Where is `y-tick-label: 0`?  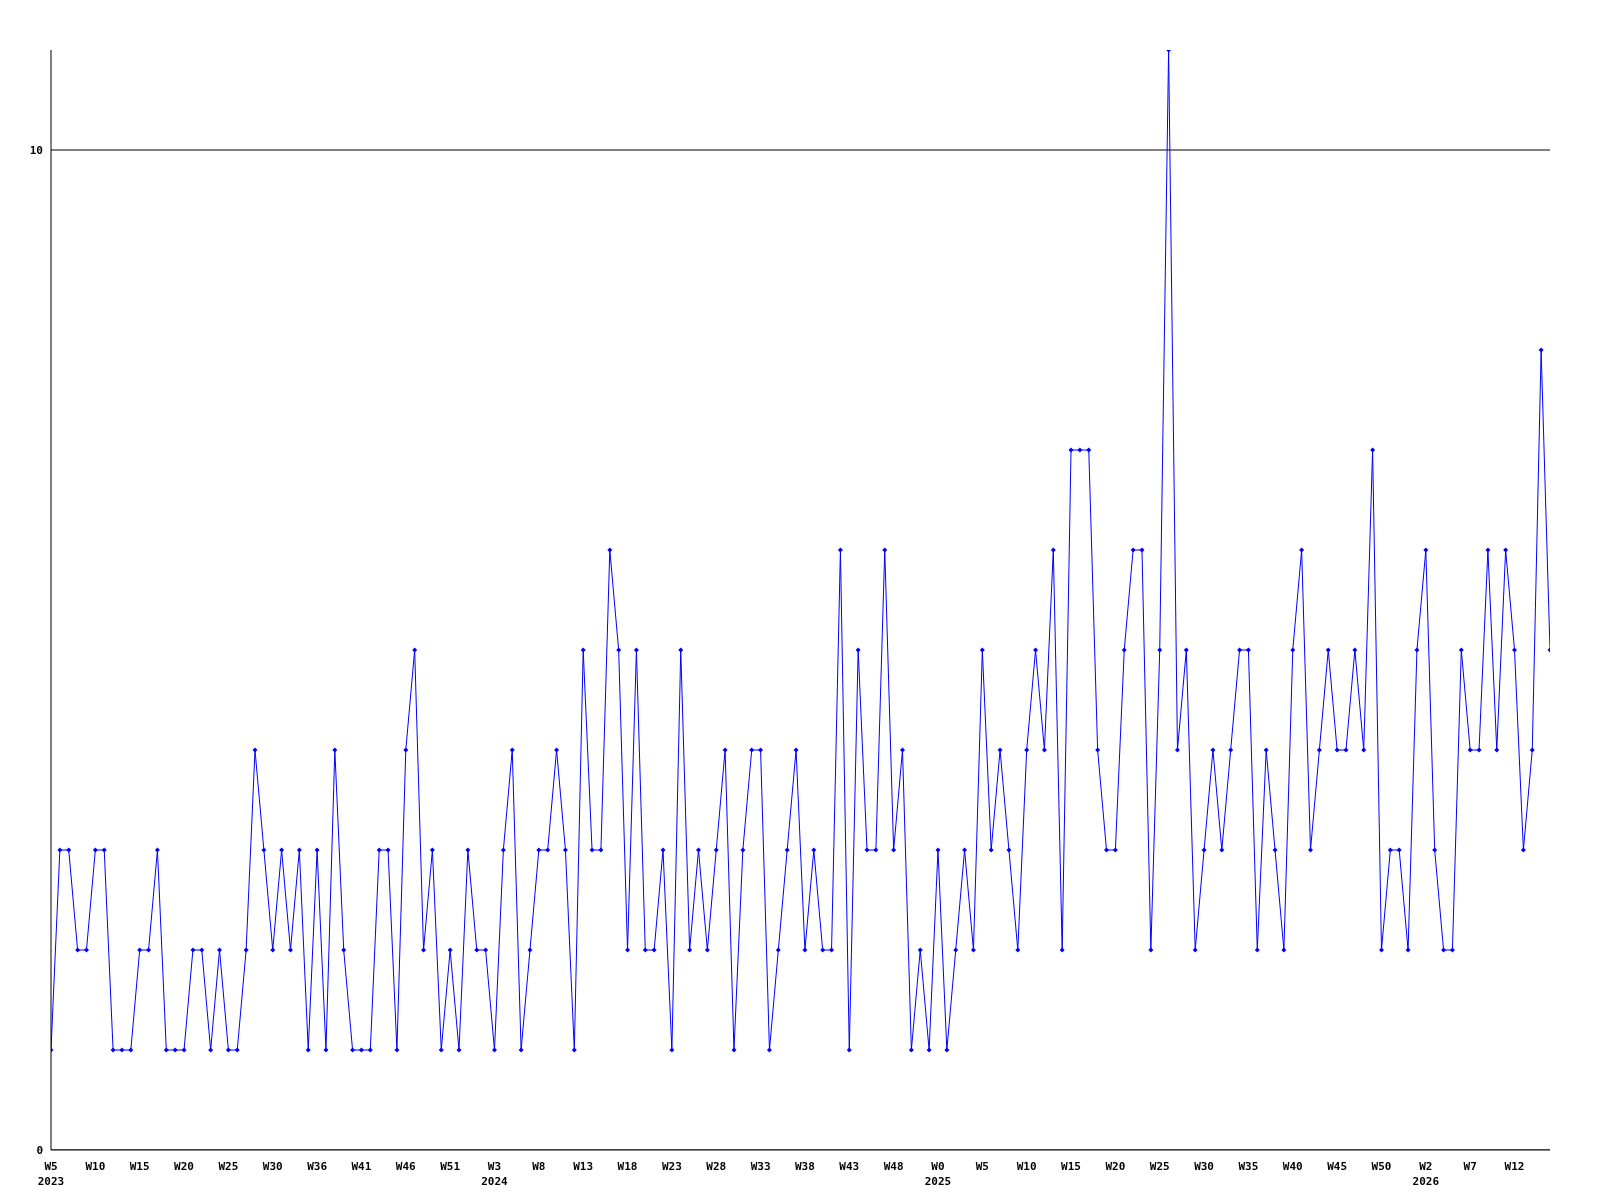 y-tick-label: 0 is located at coordinates (39, 1150).